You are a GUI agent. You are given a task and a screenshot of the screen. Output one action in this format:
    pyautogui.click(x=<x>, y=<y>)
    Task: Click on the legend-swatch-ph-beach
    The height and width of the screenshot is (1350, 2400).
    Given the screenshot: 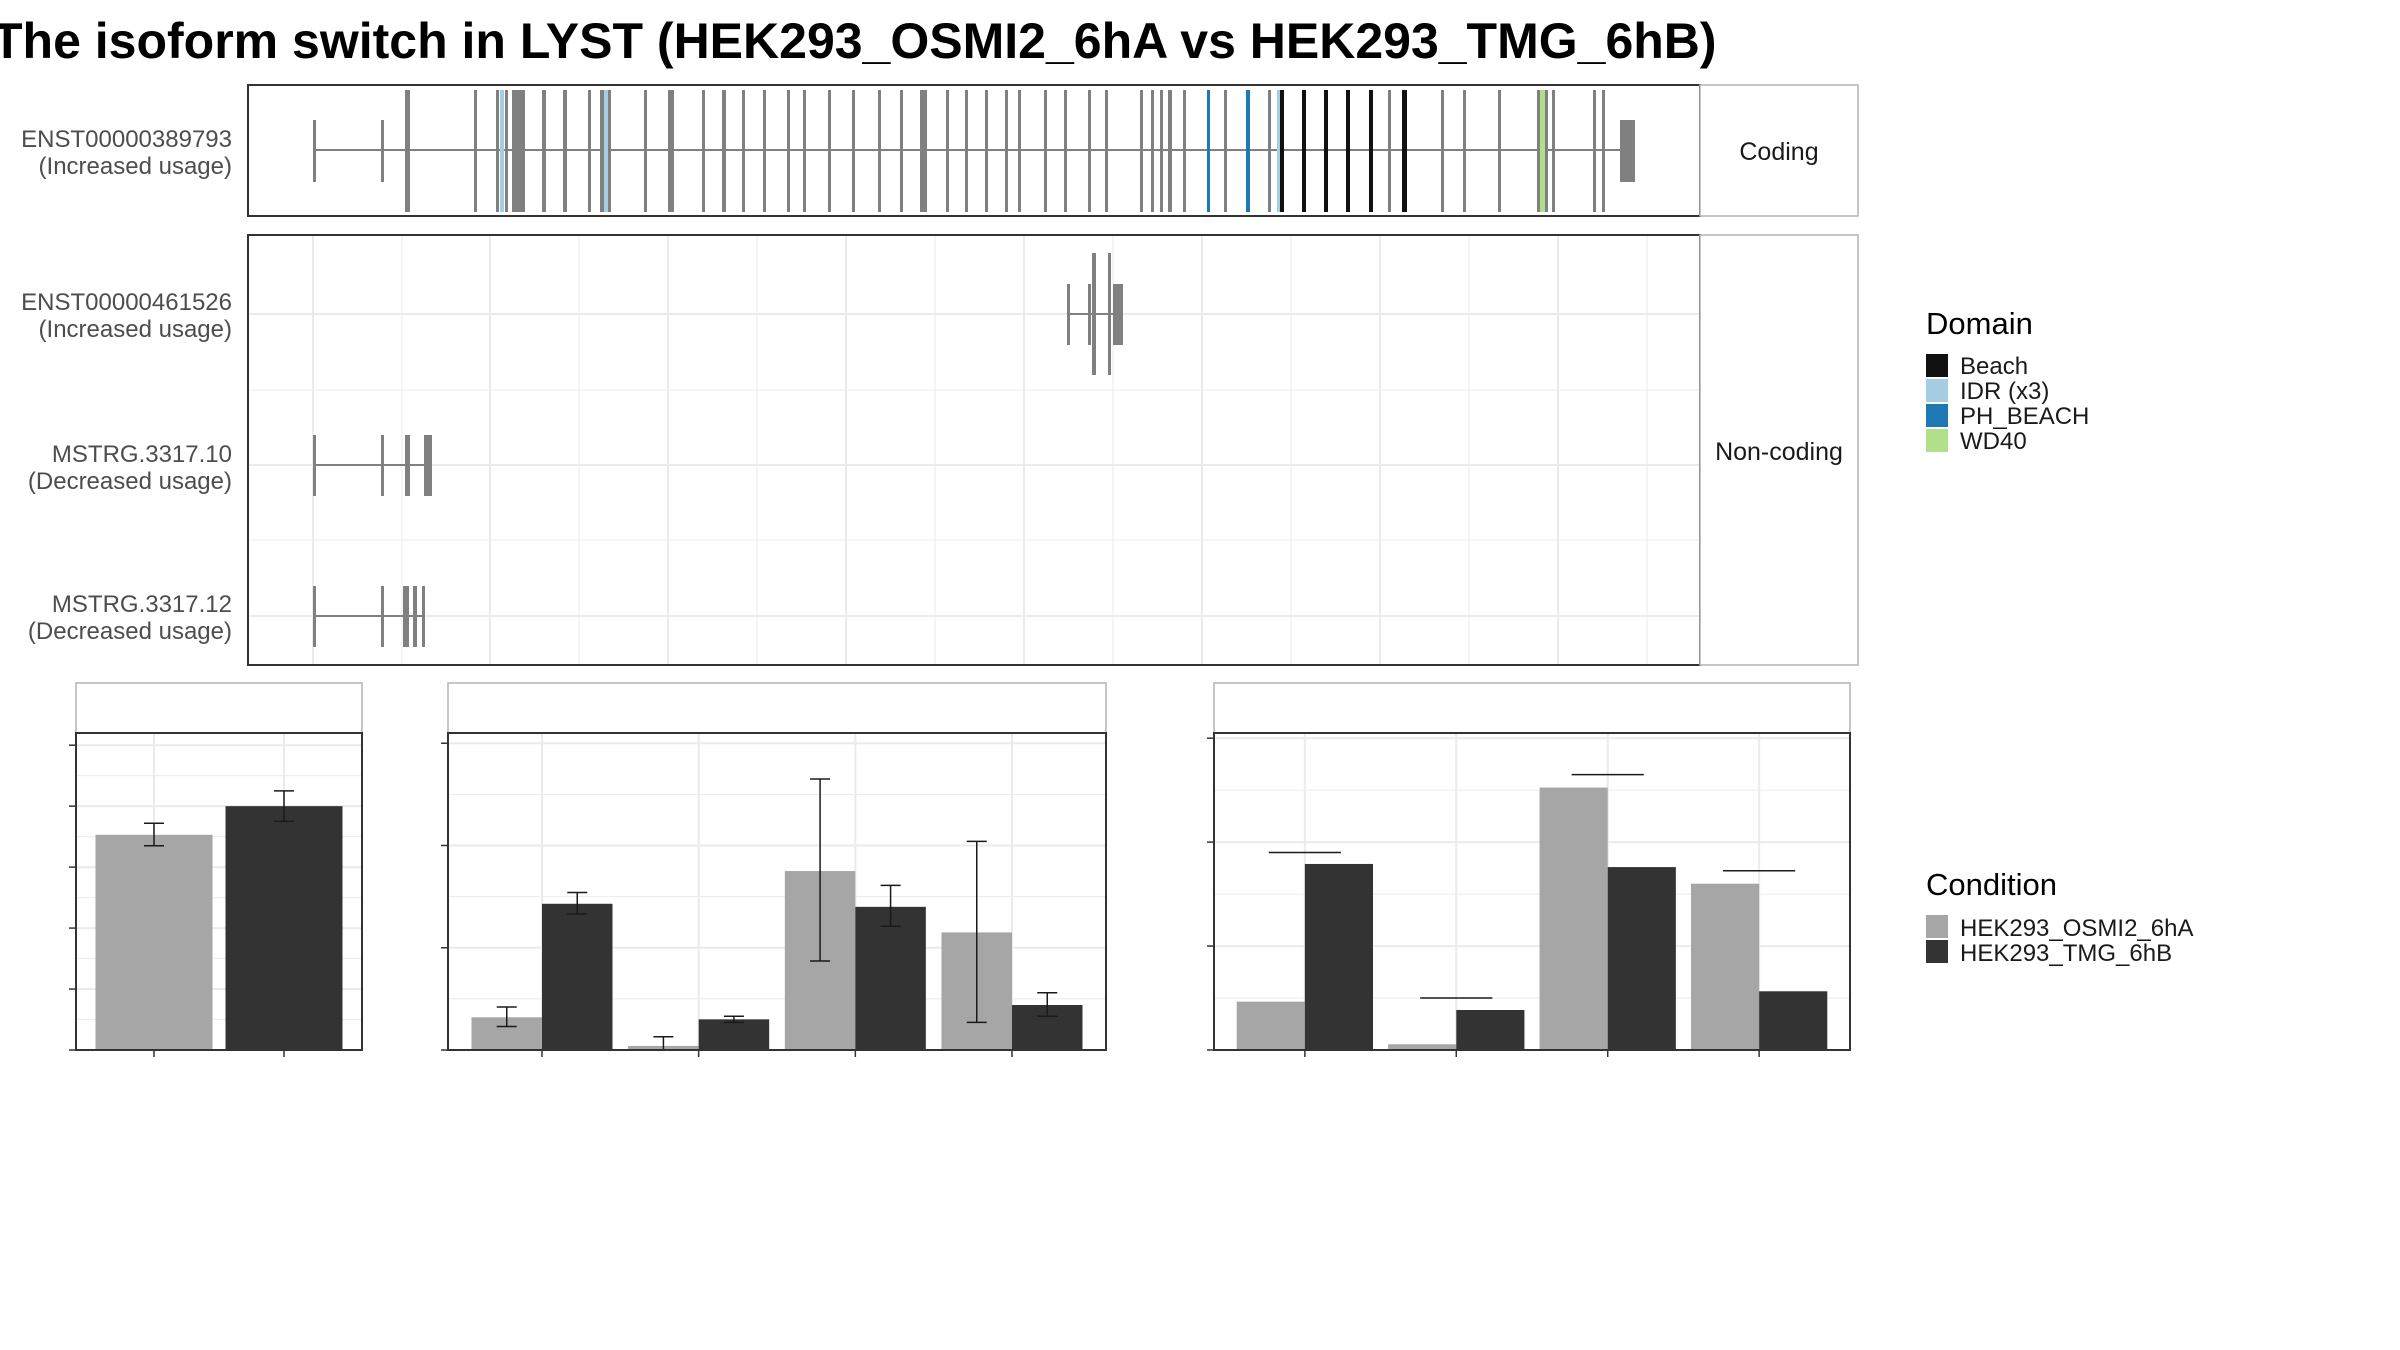 What is the action you would take?
    pyautogui.click(x=1937, y=415)
    